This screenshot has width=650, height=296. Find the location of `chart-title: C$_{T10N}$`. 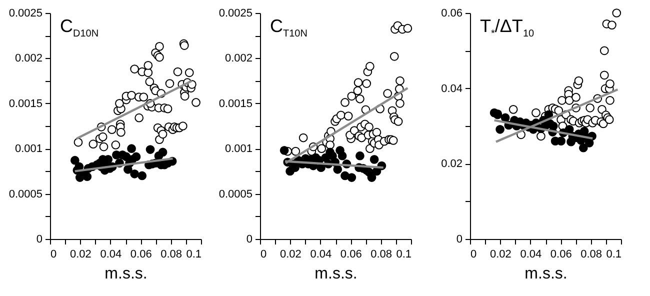

chart-title: C$_{T10N}$ is located at coordinates (289, 28).